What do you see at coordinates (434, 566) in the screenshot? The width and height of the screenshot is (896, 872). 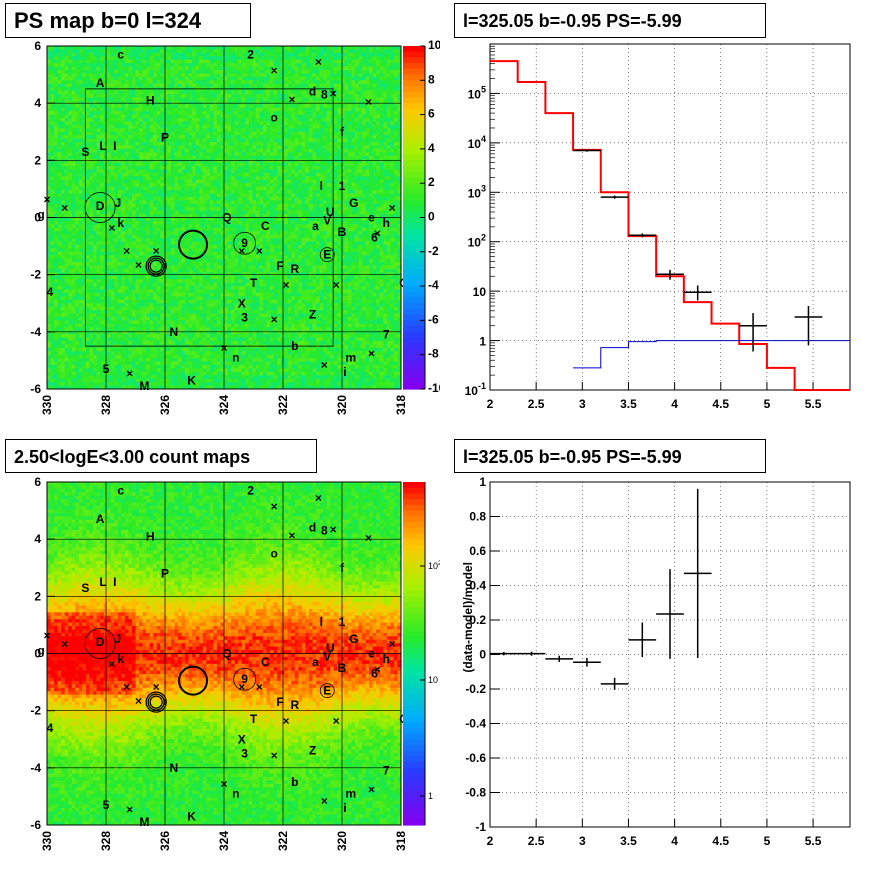 I see `colorbar-label: 102` at bounding box center [434, 566].